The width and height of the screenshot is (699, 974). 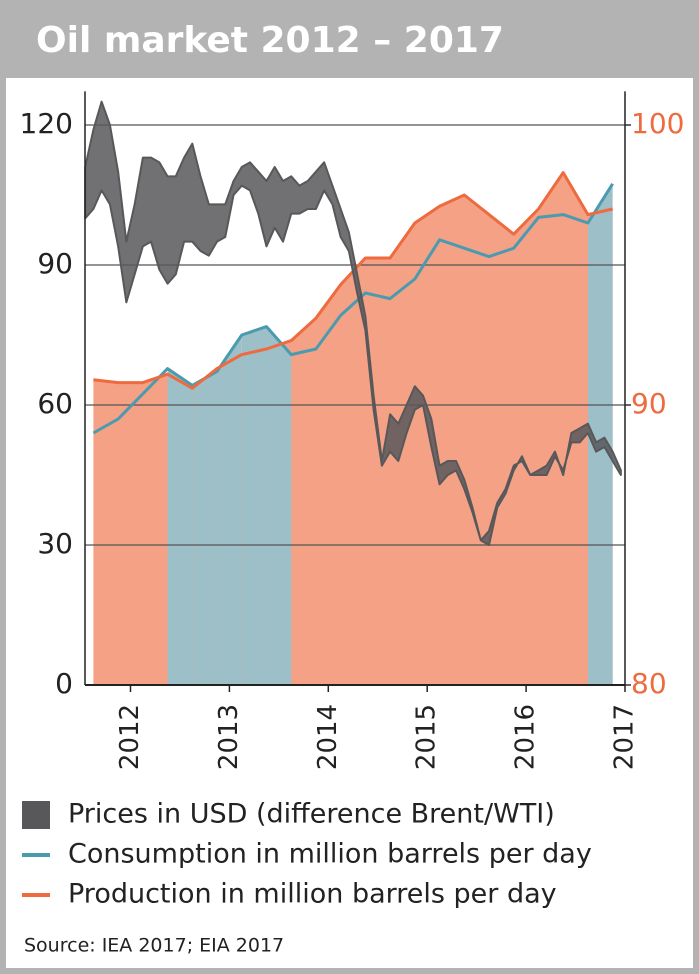 I want to click on legend-label: Consumption in million barrels per day, so click(x=330, y=854).